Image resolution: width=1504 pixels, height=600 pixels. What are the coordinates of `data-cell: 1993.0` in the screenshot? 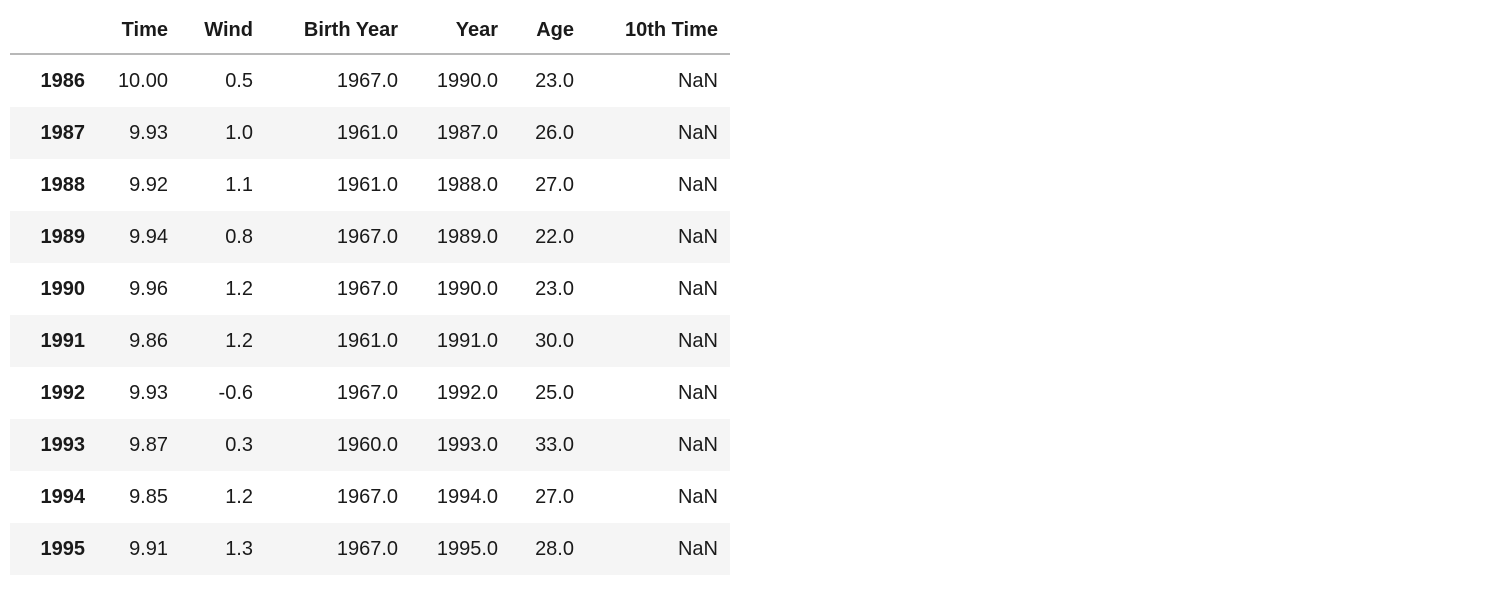 It's located at (467, 444).